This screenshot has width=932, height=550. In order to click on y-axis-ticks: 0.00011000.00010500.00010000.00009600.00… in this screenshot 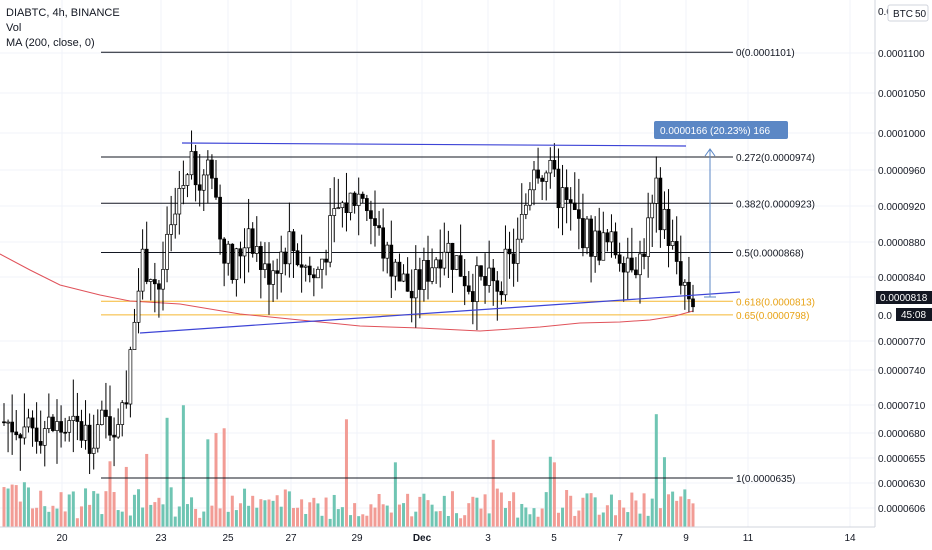, I will do `click(902, 282)`.